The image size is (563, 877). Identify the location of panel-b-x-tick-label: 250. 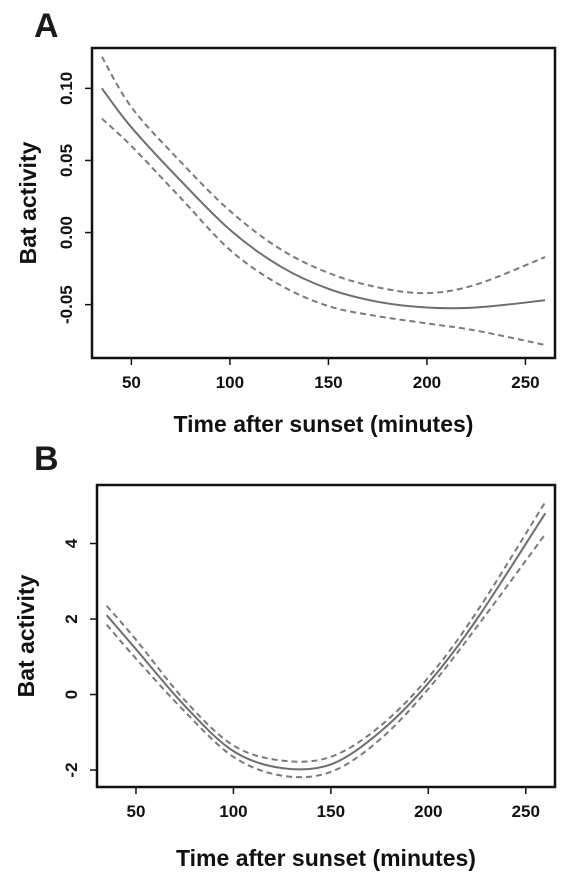
(526, 811).